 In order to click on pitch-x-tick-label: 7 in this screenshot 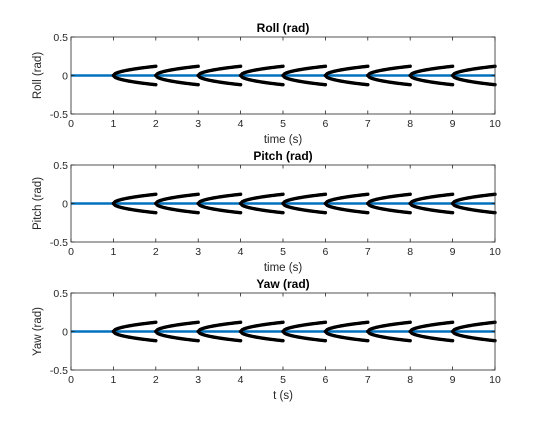, I will do `click(368, 252)`.